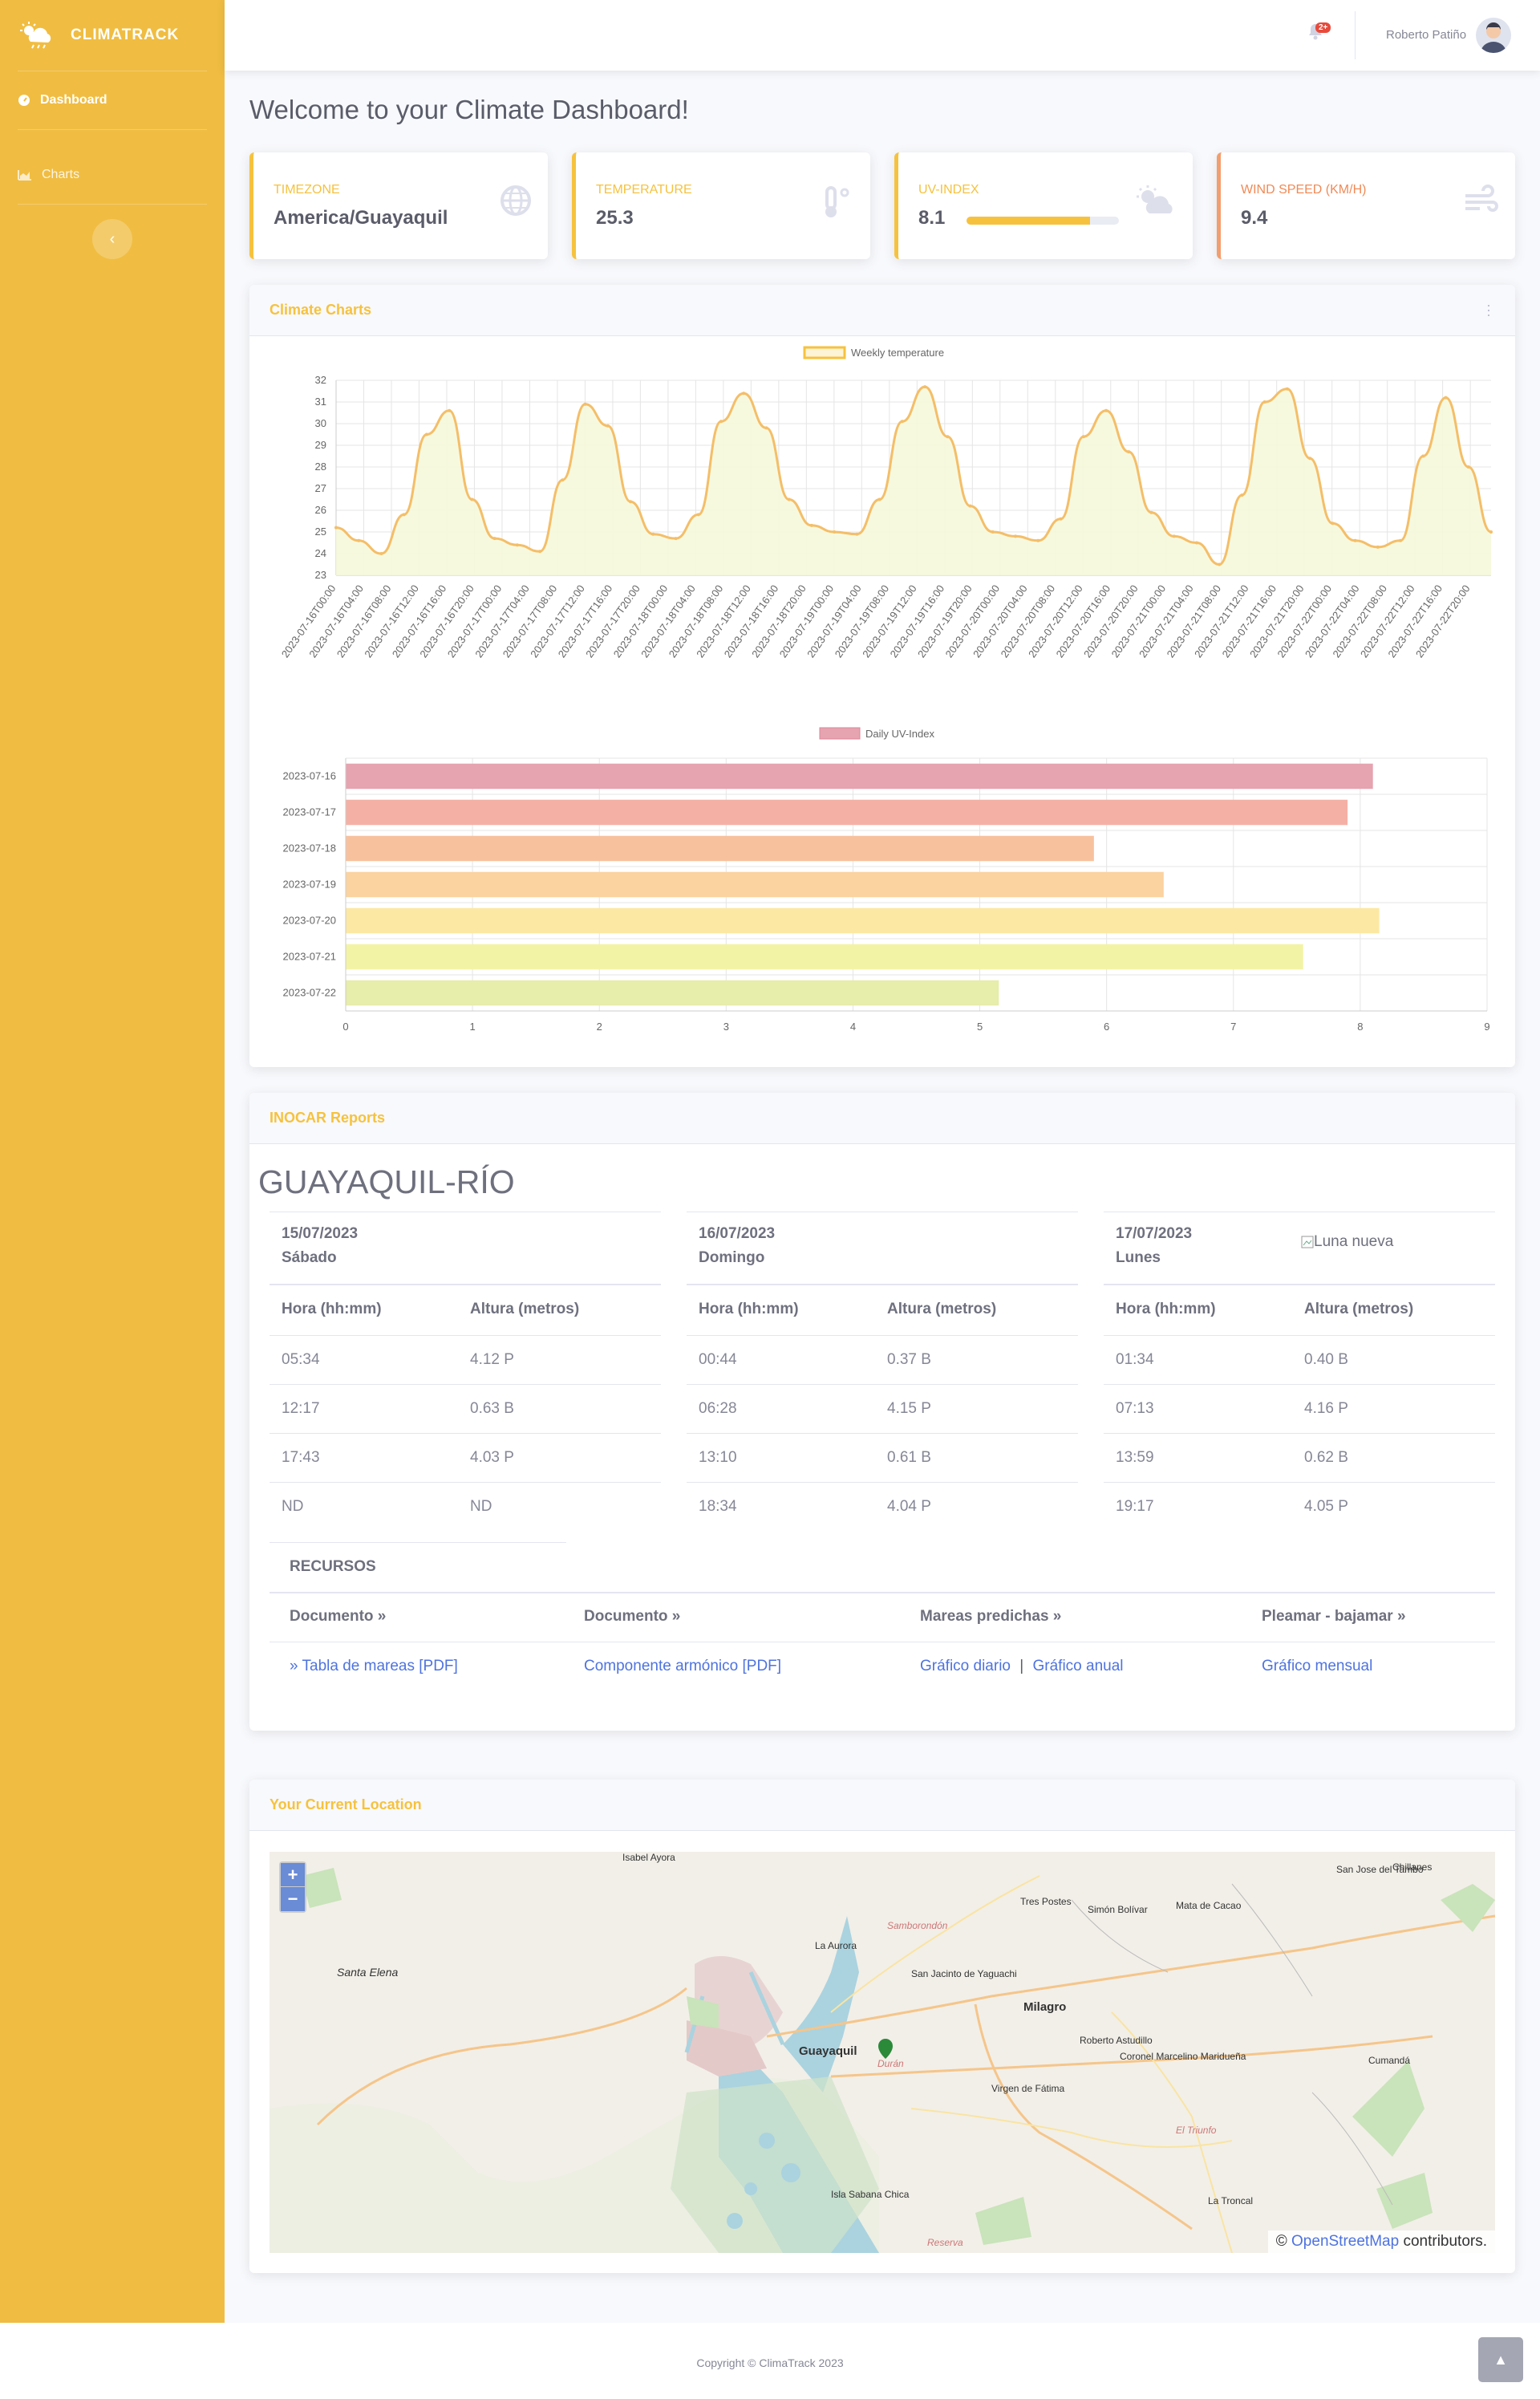 This screenshot has height=2399, width=1540. What do you see at coordinates (1326, 1506) in the screenshot?
I see `tide-height: 4.05 P` at bounding box center [1326, 1506].